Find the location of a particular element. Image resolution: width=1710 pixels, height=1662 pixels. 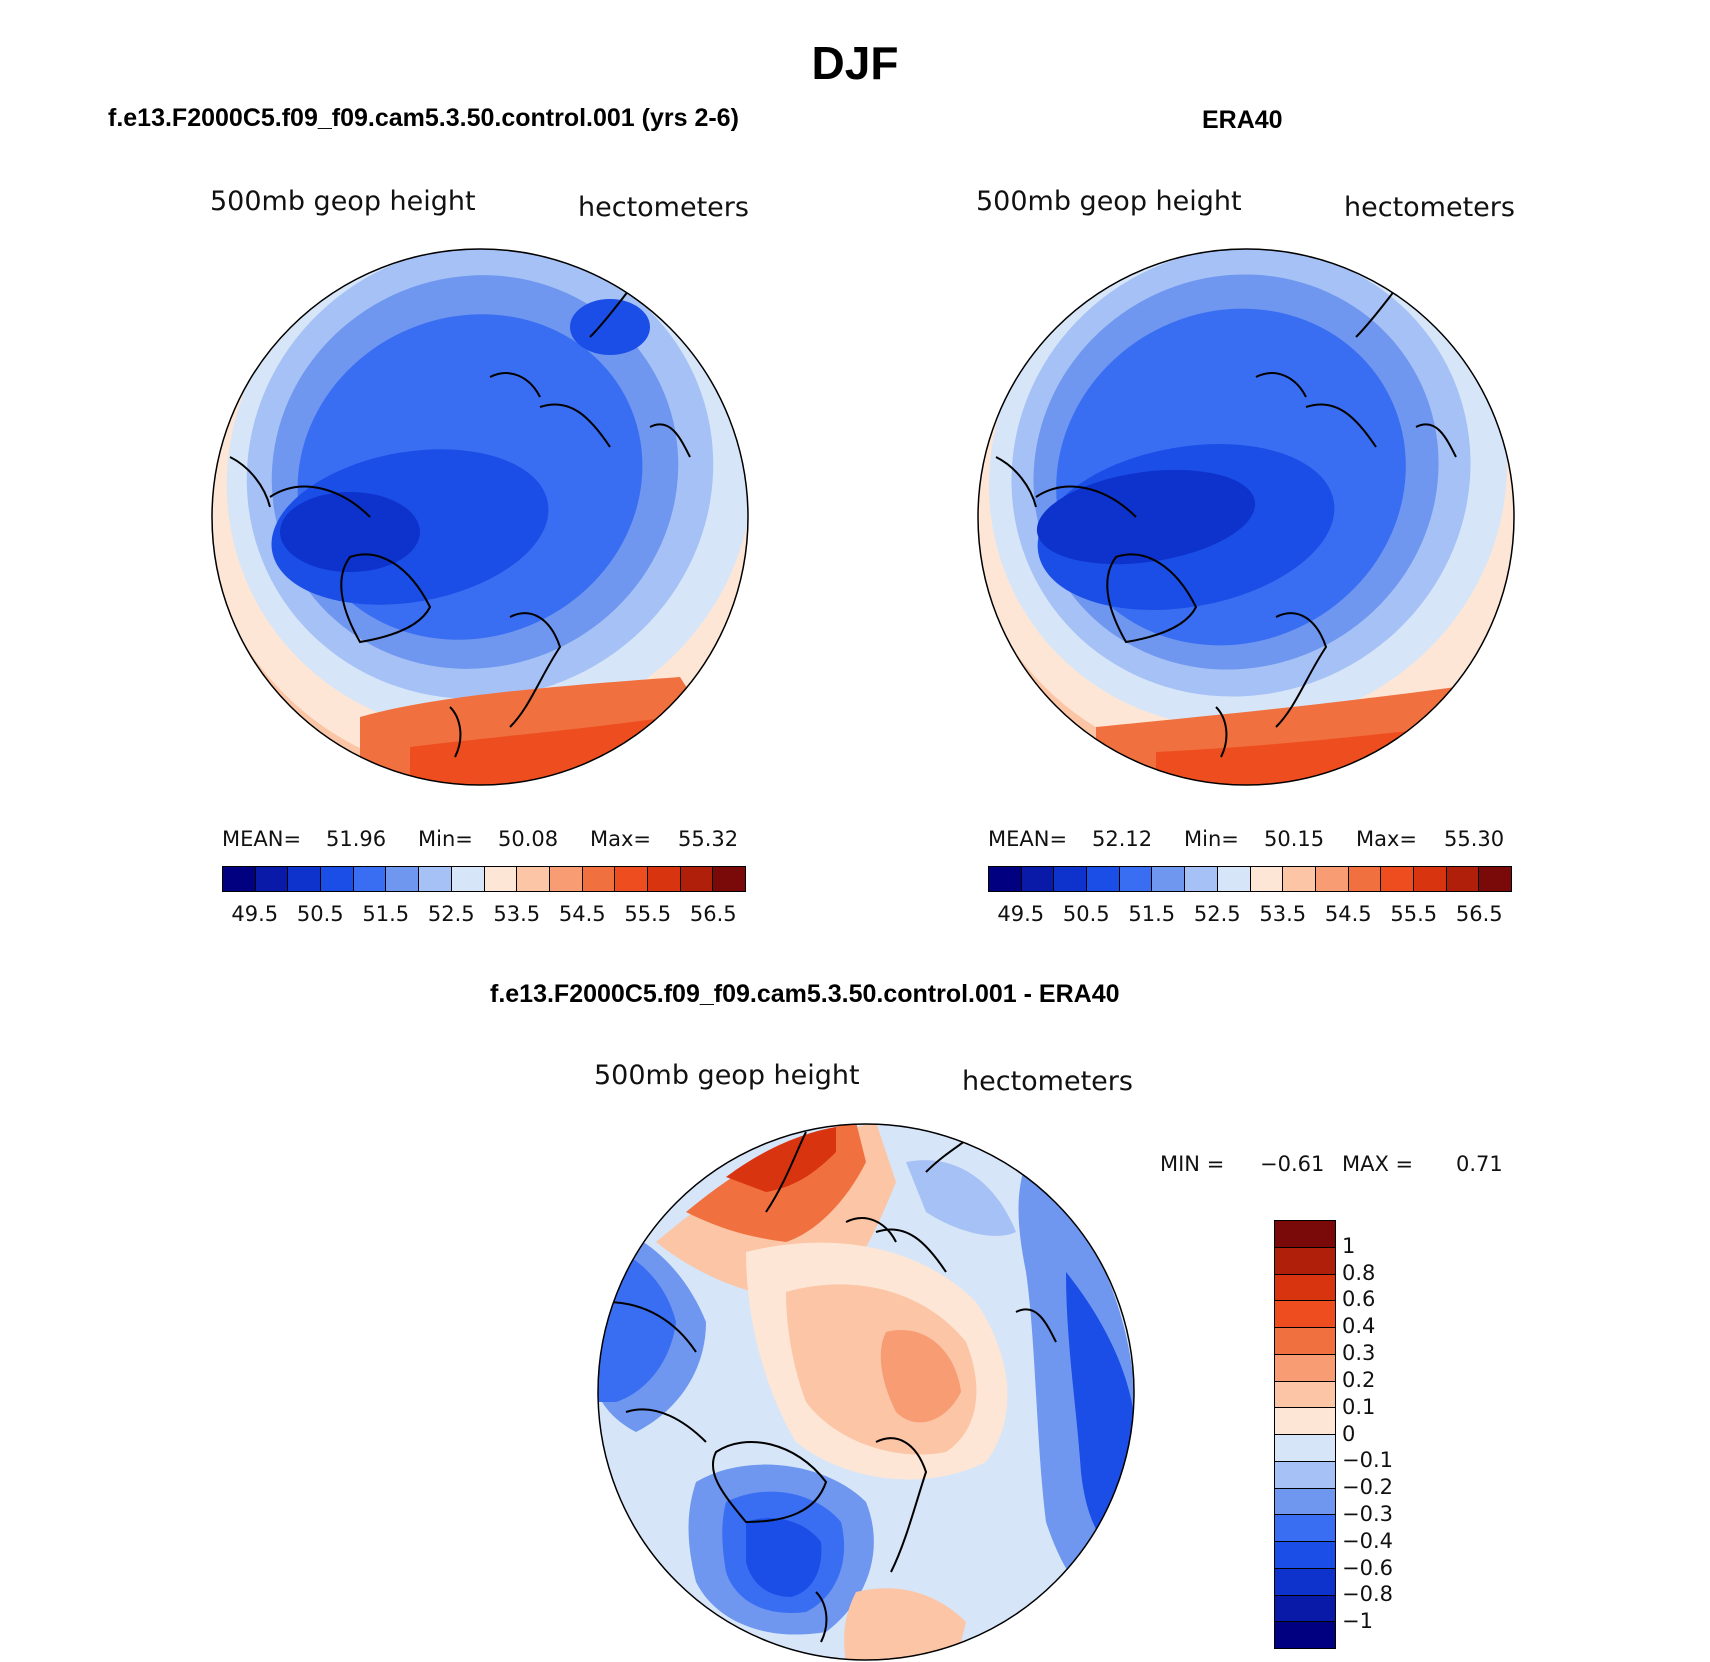

panel3-units-label: hectometers is located at coordinates (1047, 1081).